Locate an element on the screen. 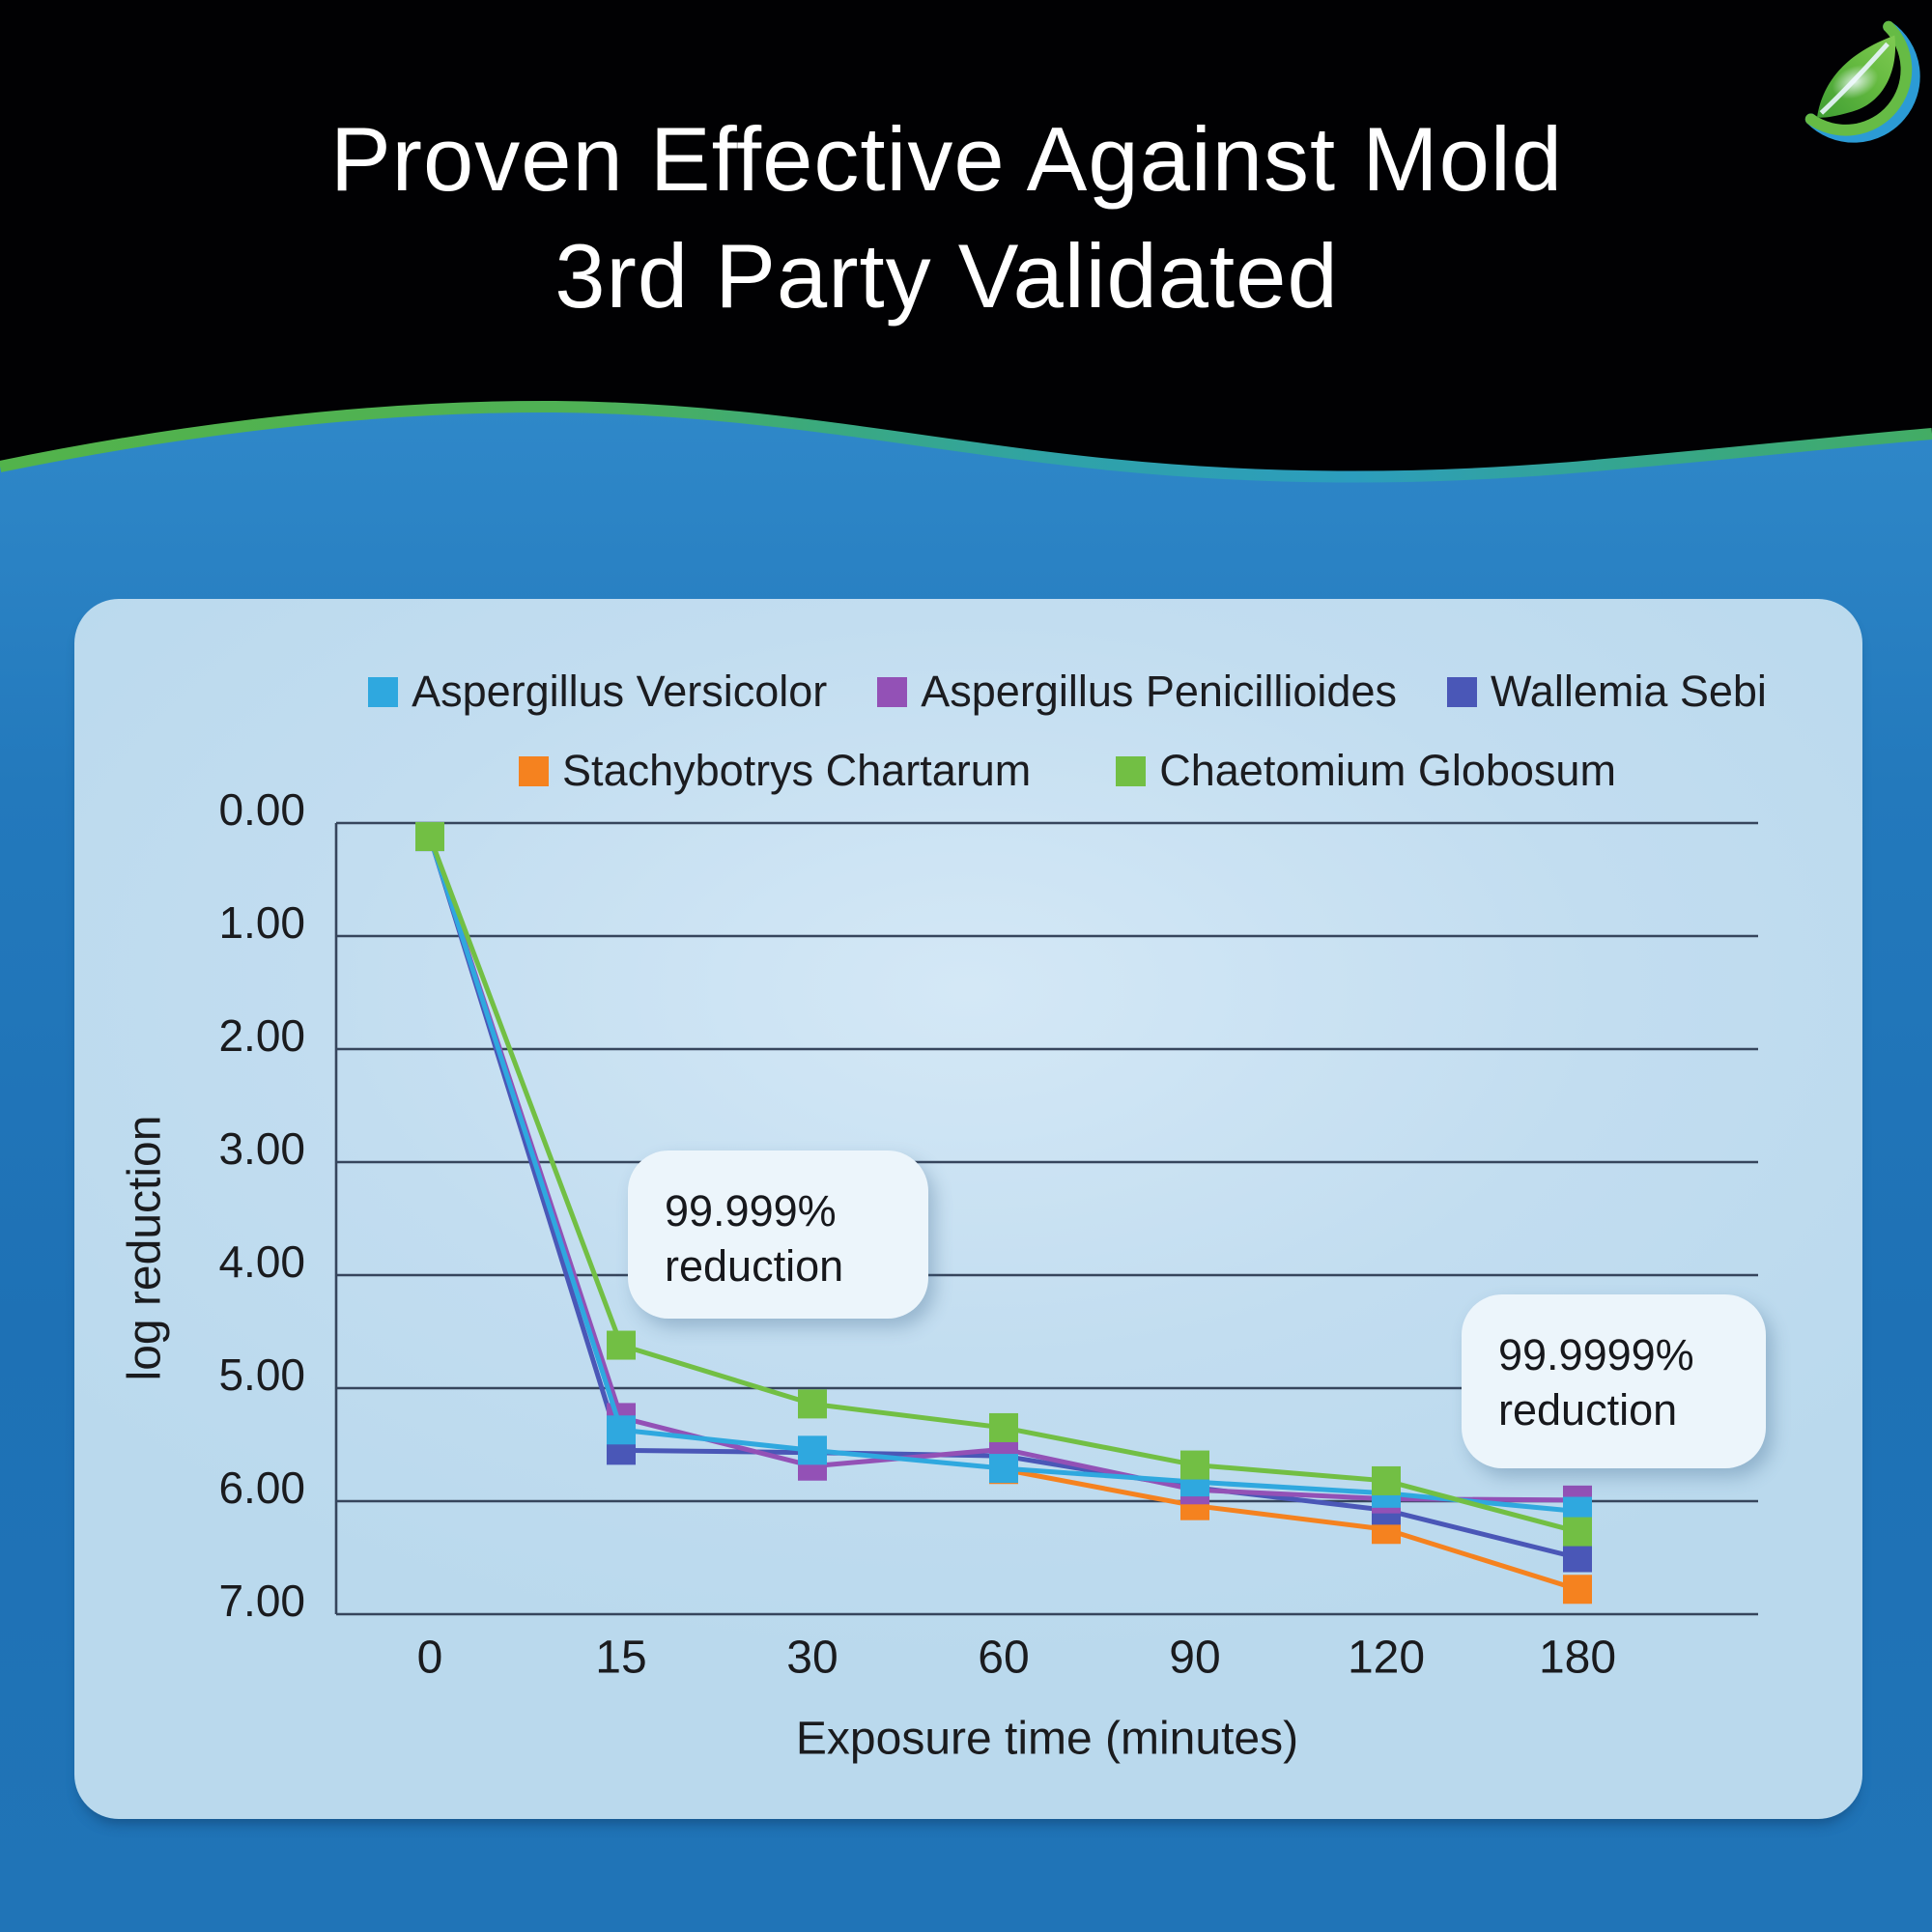 The height and width of the screenshot is (1932, 1932). page-title-line1: Proven Effective Against Mold is located at coordinates (946, 159).